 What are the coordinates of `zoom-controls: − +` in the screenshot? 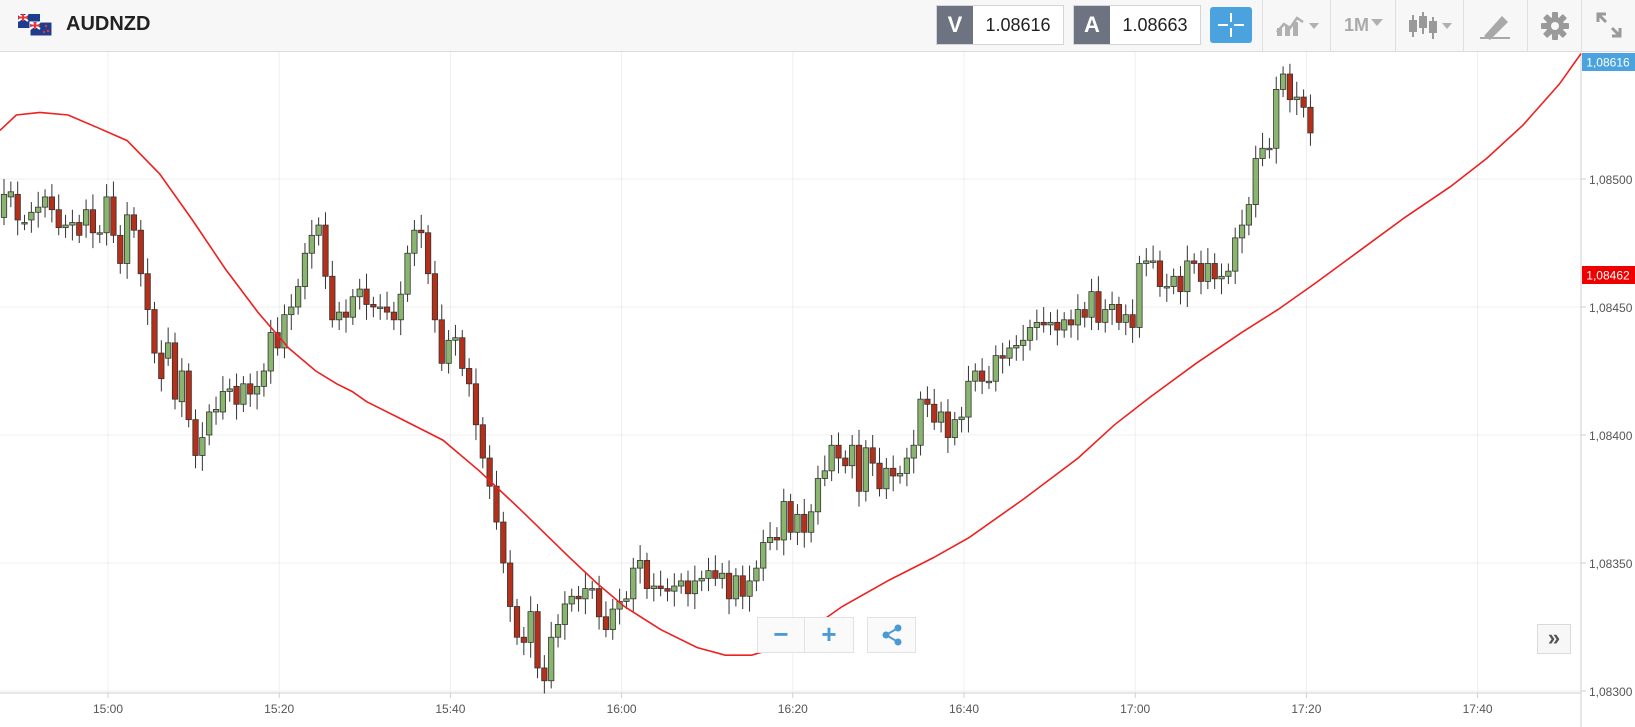 It's located at (839, 635).